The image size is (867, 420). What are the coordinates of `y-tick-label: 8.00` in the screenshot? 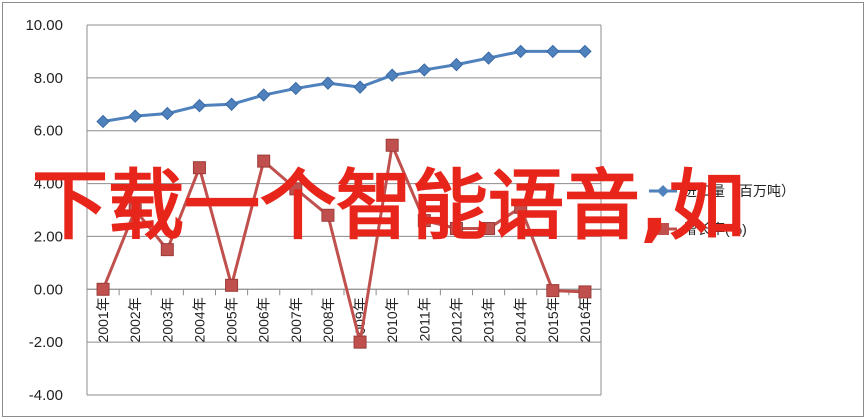 It's located at (48, 78).